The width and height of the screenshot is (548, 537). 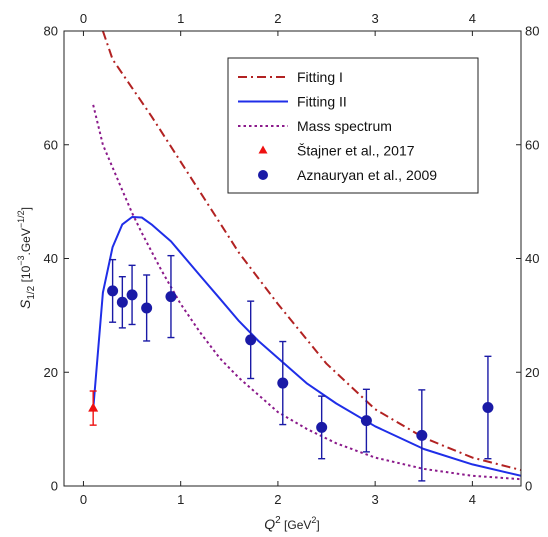 What do you see at coordinates (277, 18) in the screenshot?
I see `x-tick-label-top: 2` at bounding box center [277, 18].